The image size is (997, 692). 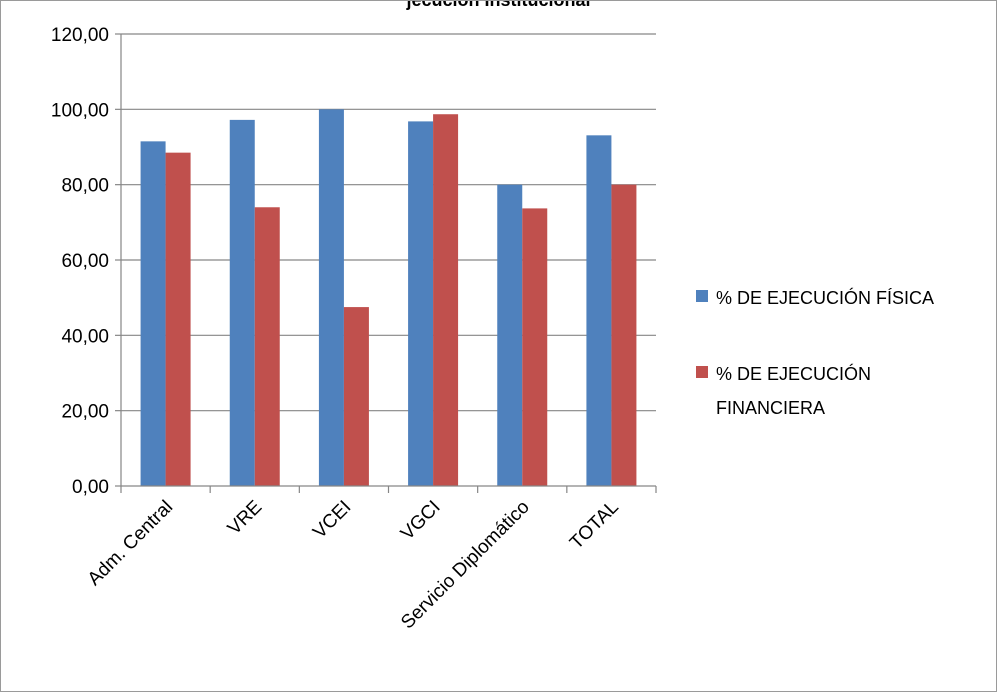 What do you see at coordinates (245, 518) in the screenshot?
I see `x-category-label: VRE` at bounding box center [245, 518].